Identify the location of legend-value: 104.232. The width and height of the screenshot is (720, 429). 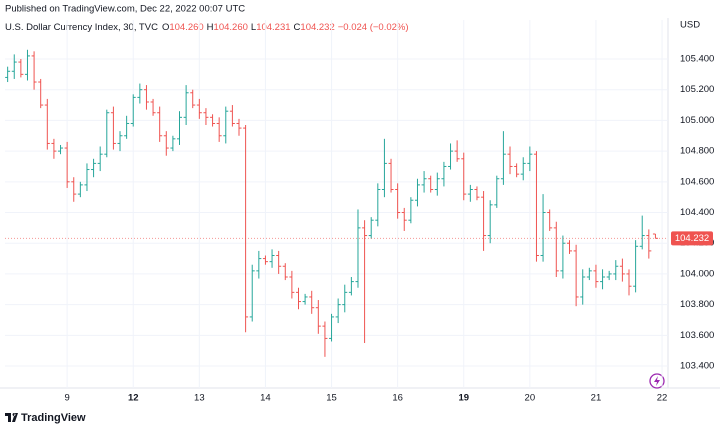
(317, 27).